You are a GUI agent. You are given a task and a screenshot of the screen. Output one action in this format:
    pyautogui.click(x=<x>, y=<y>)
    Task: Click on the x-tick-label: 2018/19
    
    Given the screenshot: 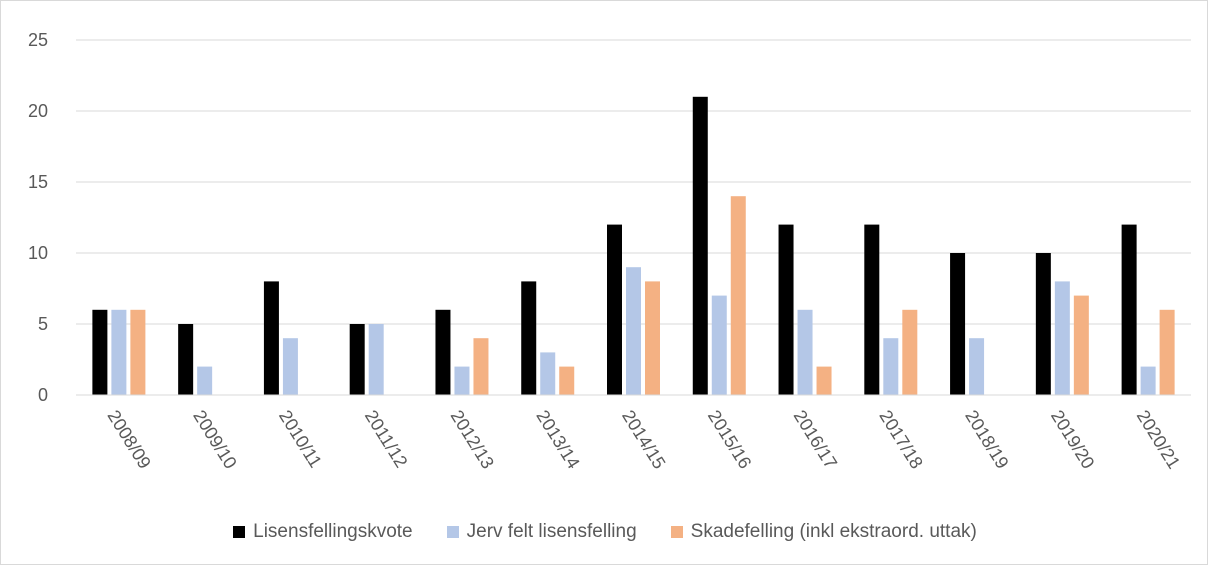 What is the action you would take?
    pyautogui.click(x=986, y=440)
    